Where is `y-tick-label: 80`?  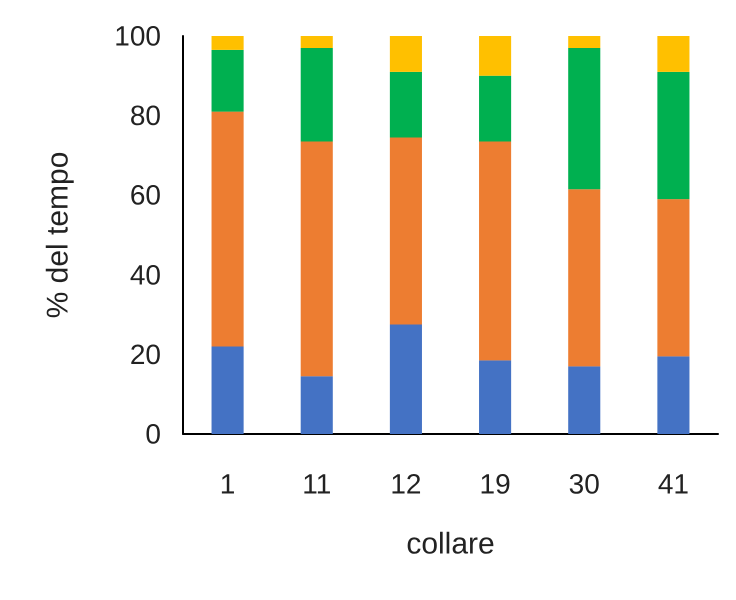 y-tick-label: 80 is located at coordinates (145, 116).